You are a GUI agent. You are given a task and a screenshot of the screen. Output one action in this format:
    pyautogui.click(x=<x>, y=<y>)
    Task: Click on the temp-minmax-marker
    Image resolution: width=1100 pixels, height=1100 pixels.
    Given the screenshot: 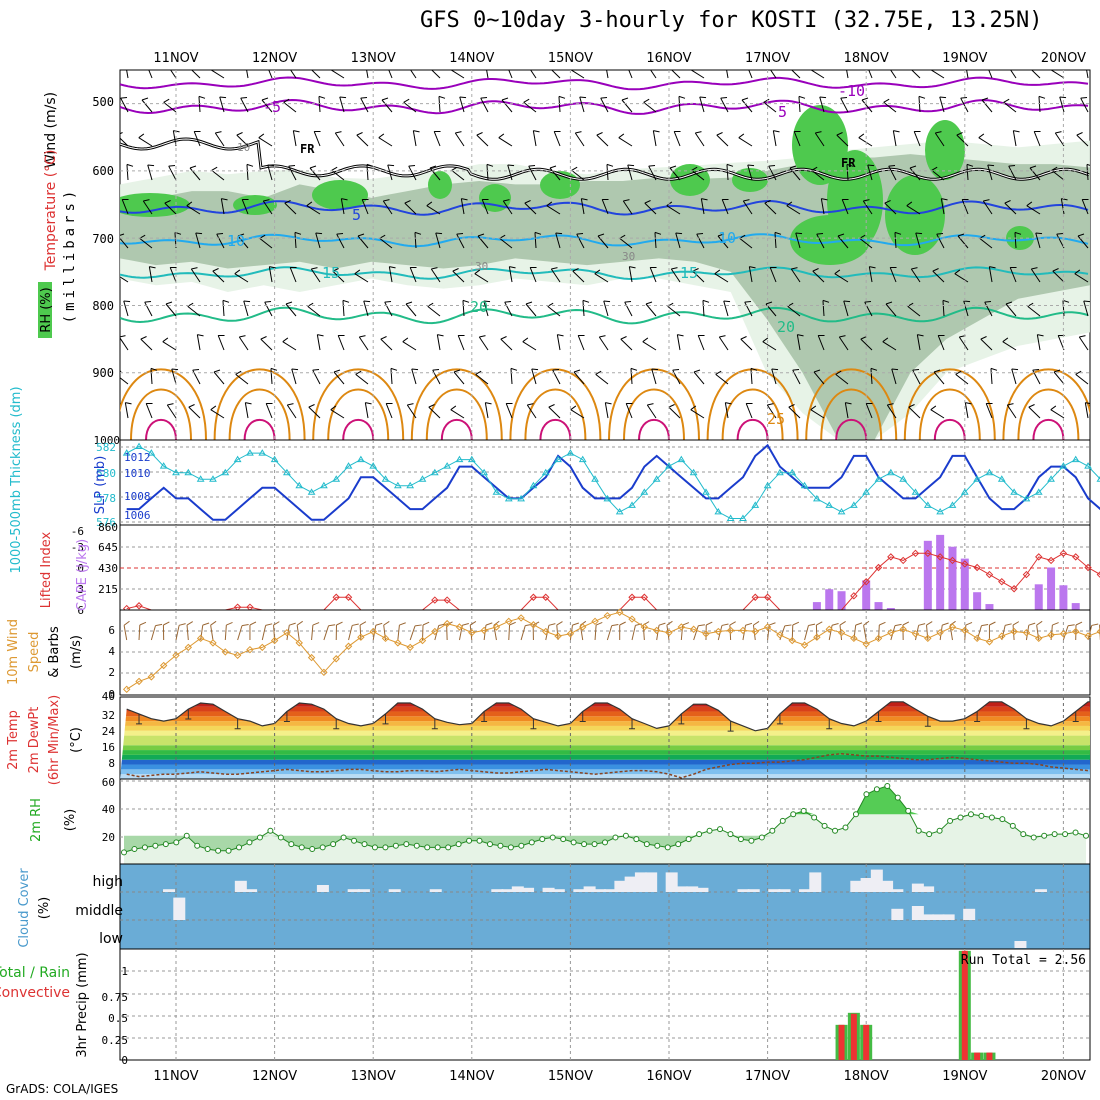 What is the action you would take?
    pyautogui.click(x=188, y=714)
    